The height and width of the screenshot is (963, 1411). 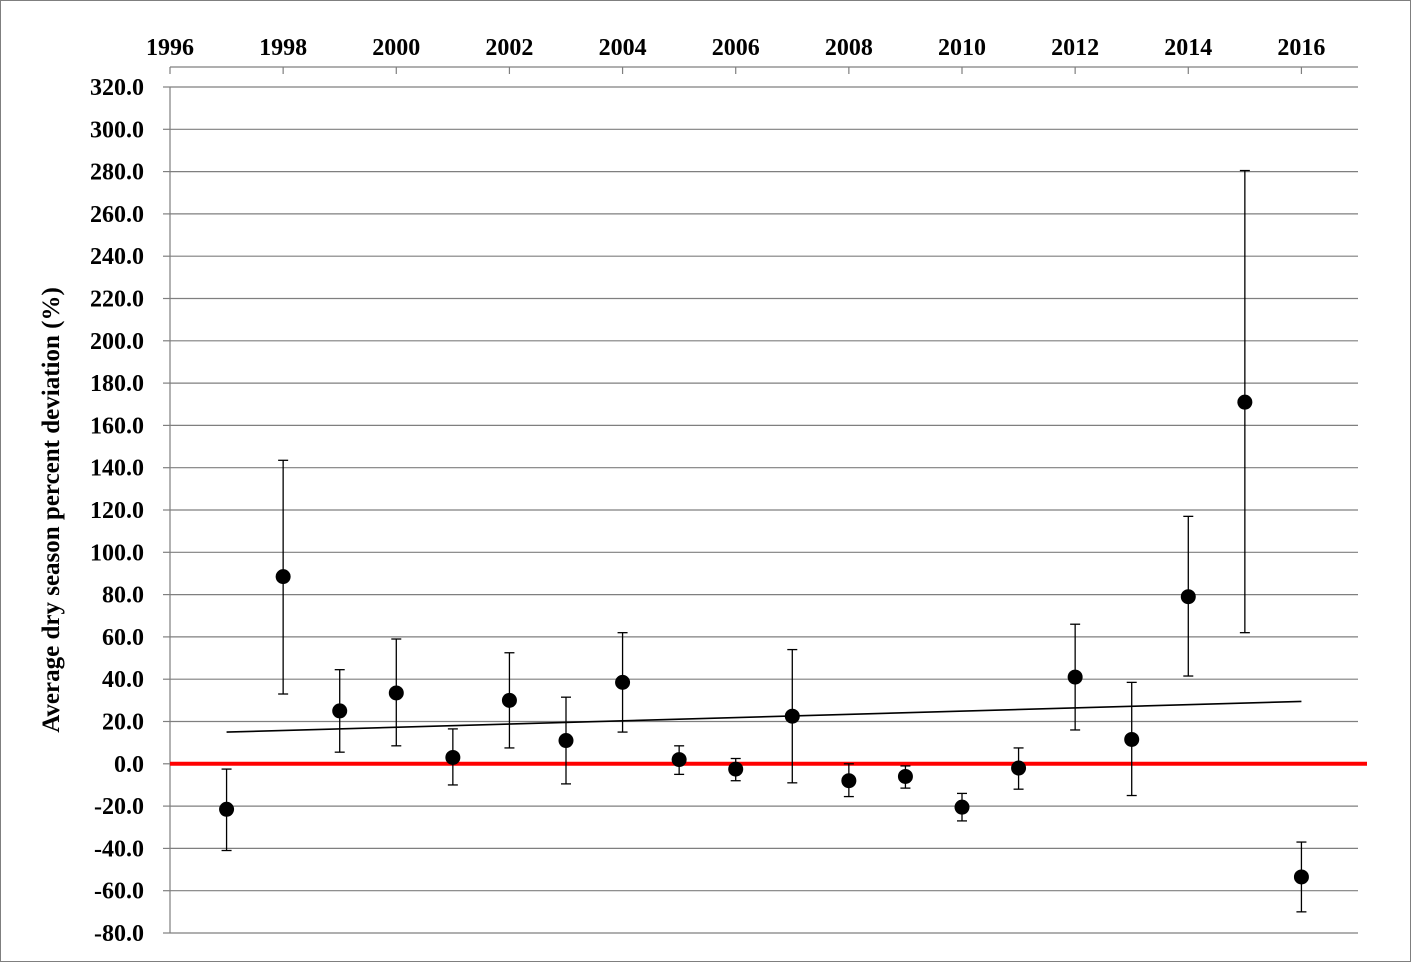 I want to click on y-tick-label: 20.0, so click(x=123, y=723).